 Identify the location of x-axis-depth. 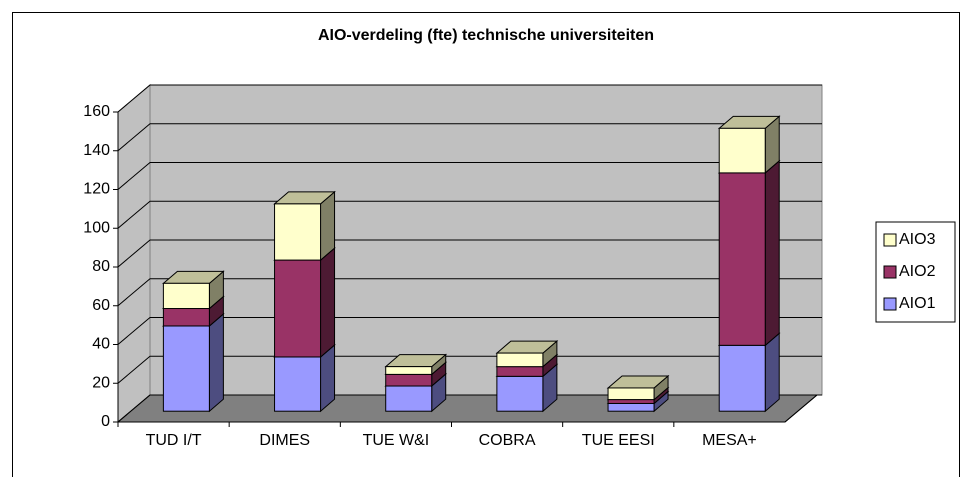
(801, 408).